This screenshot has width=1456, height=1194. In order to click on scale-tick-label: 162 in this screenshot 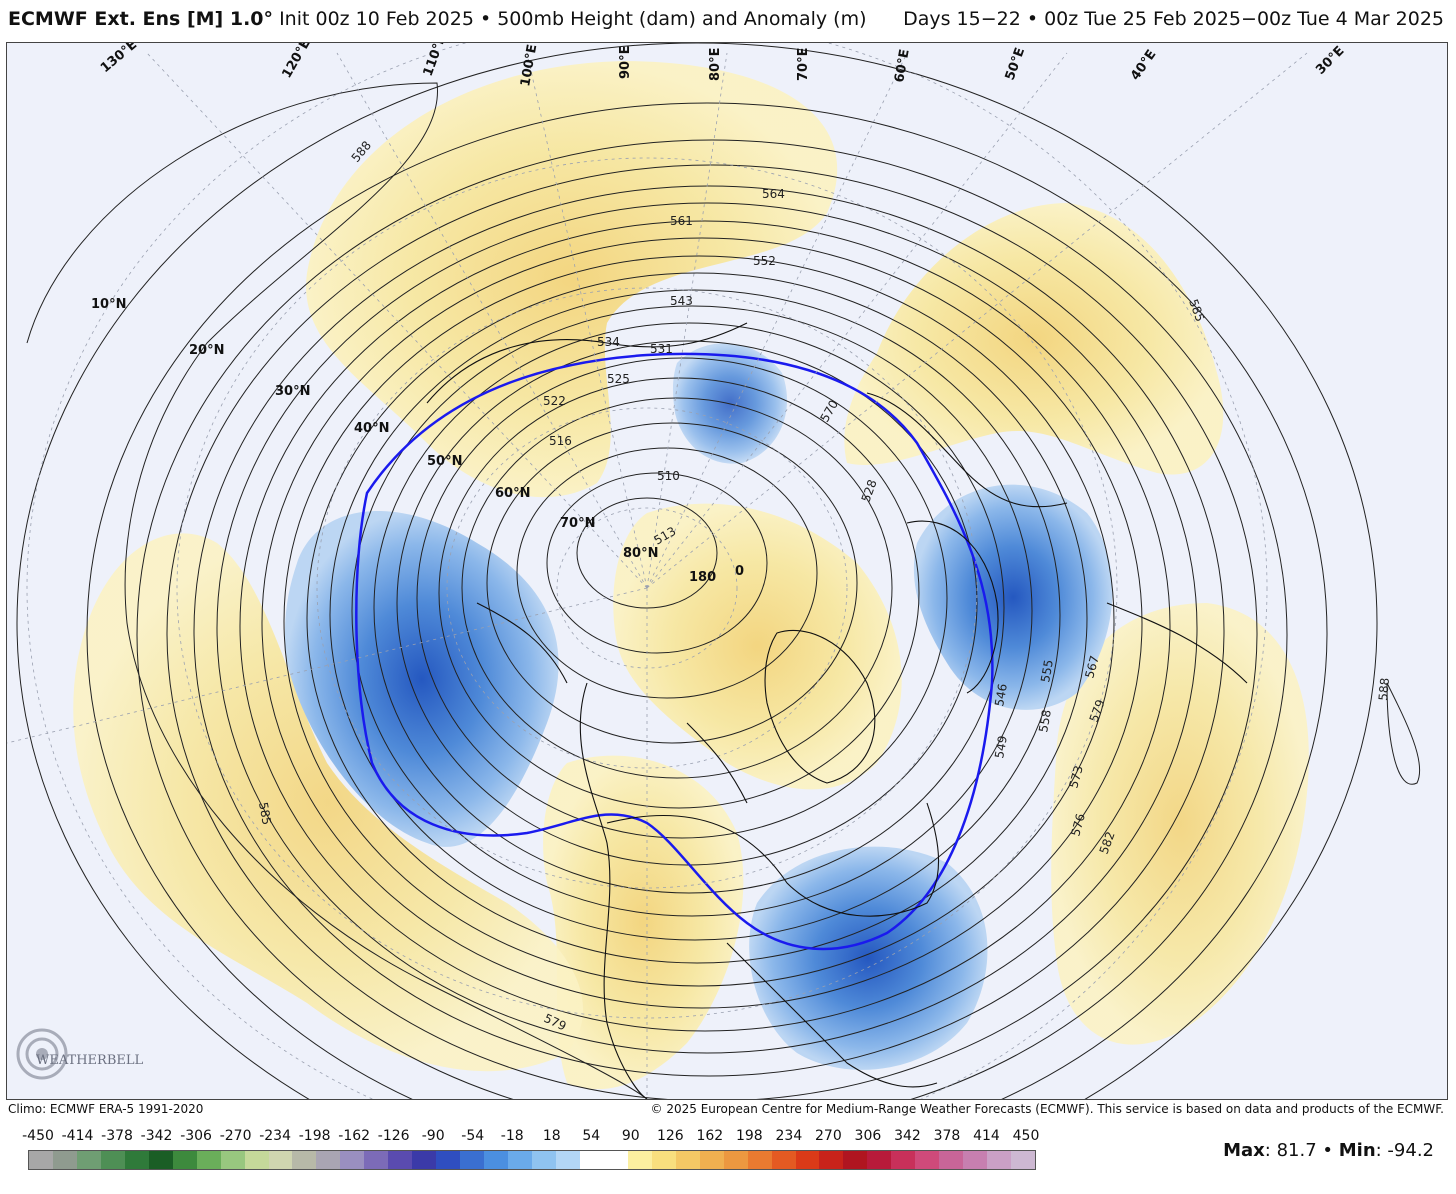, I will do `click(710, 1136)`.